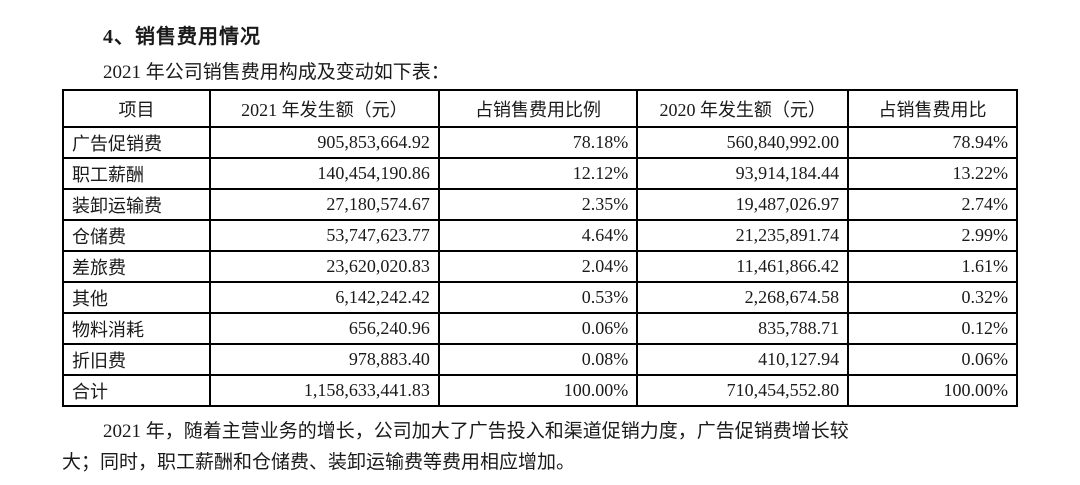 Image resolution: width=1080 pixels, height=485 pixels. I want to click on amount-2021-cell: 978,883.40, so click(324, 359).